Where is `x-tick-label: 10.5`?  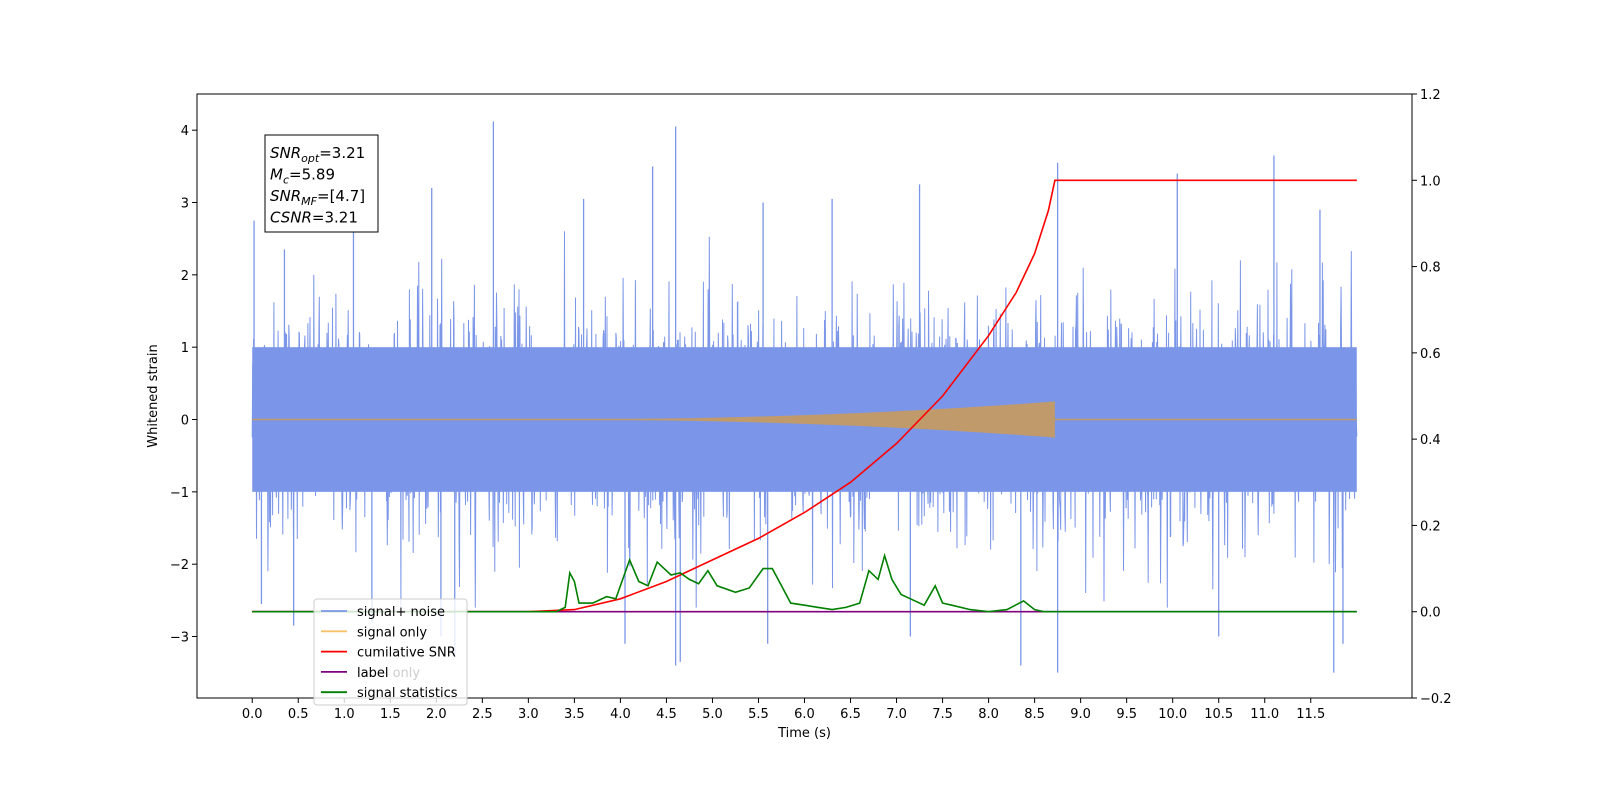
x-tick-label: 10.5 is located at coordinates (1218, 714).